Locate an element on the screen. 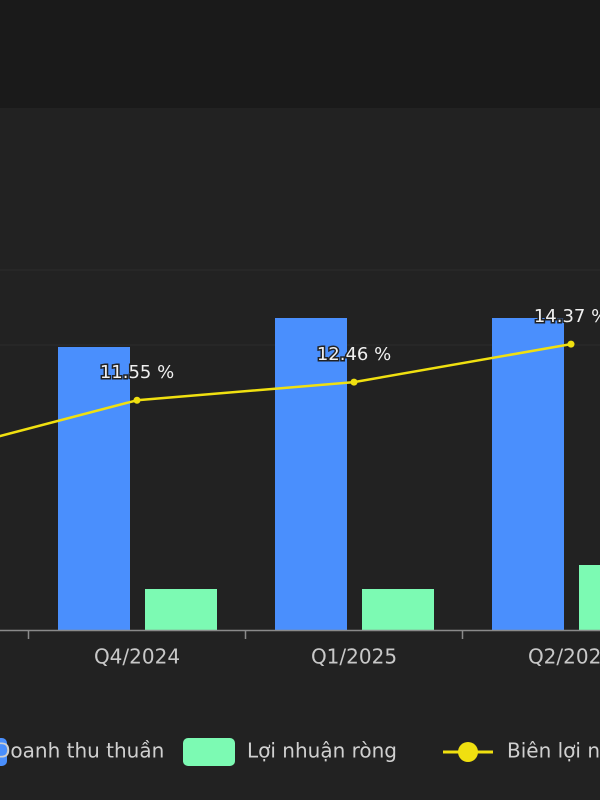 The width and height of the screenshot is (600, 800). legend-marker is located at coordinates (468, 752).